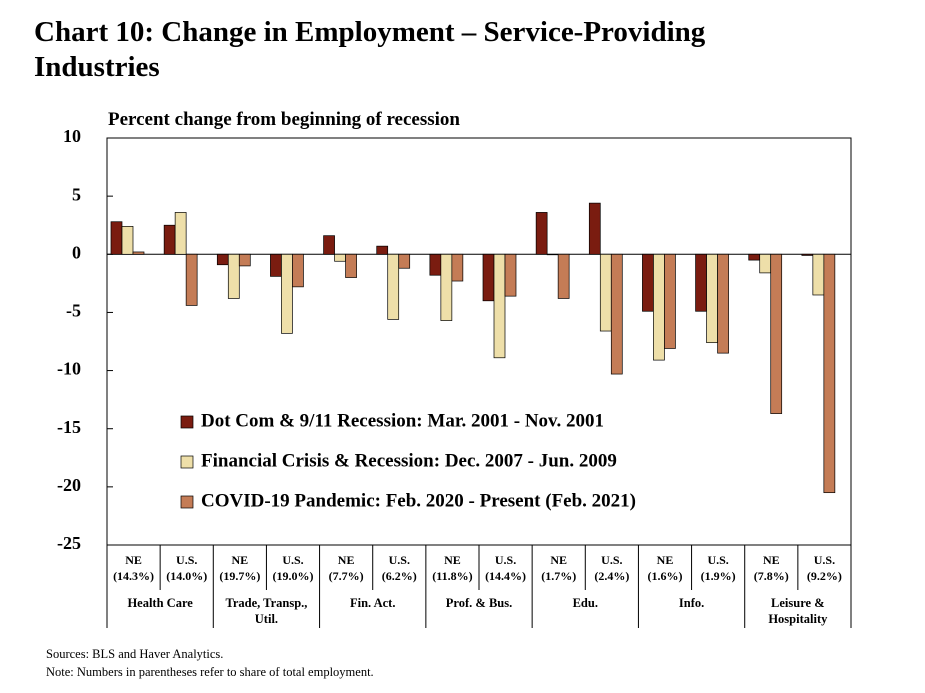  Describe the element at coordinates (346, 576) in the screenshot. I see `x-tick-share: (7.7%)` at that location.